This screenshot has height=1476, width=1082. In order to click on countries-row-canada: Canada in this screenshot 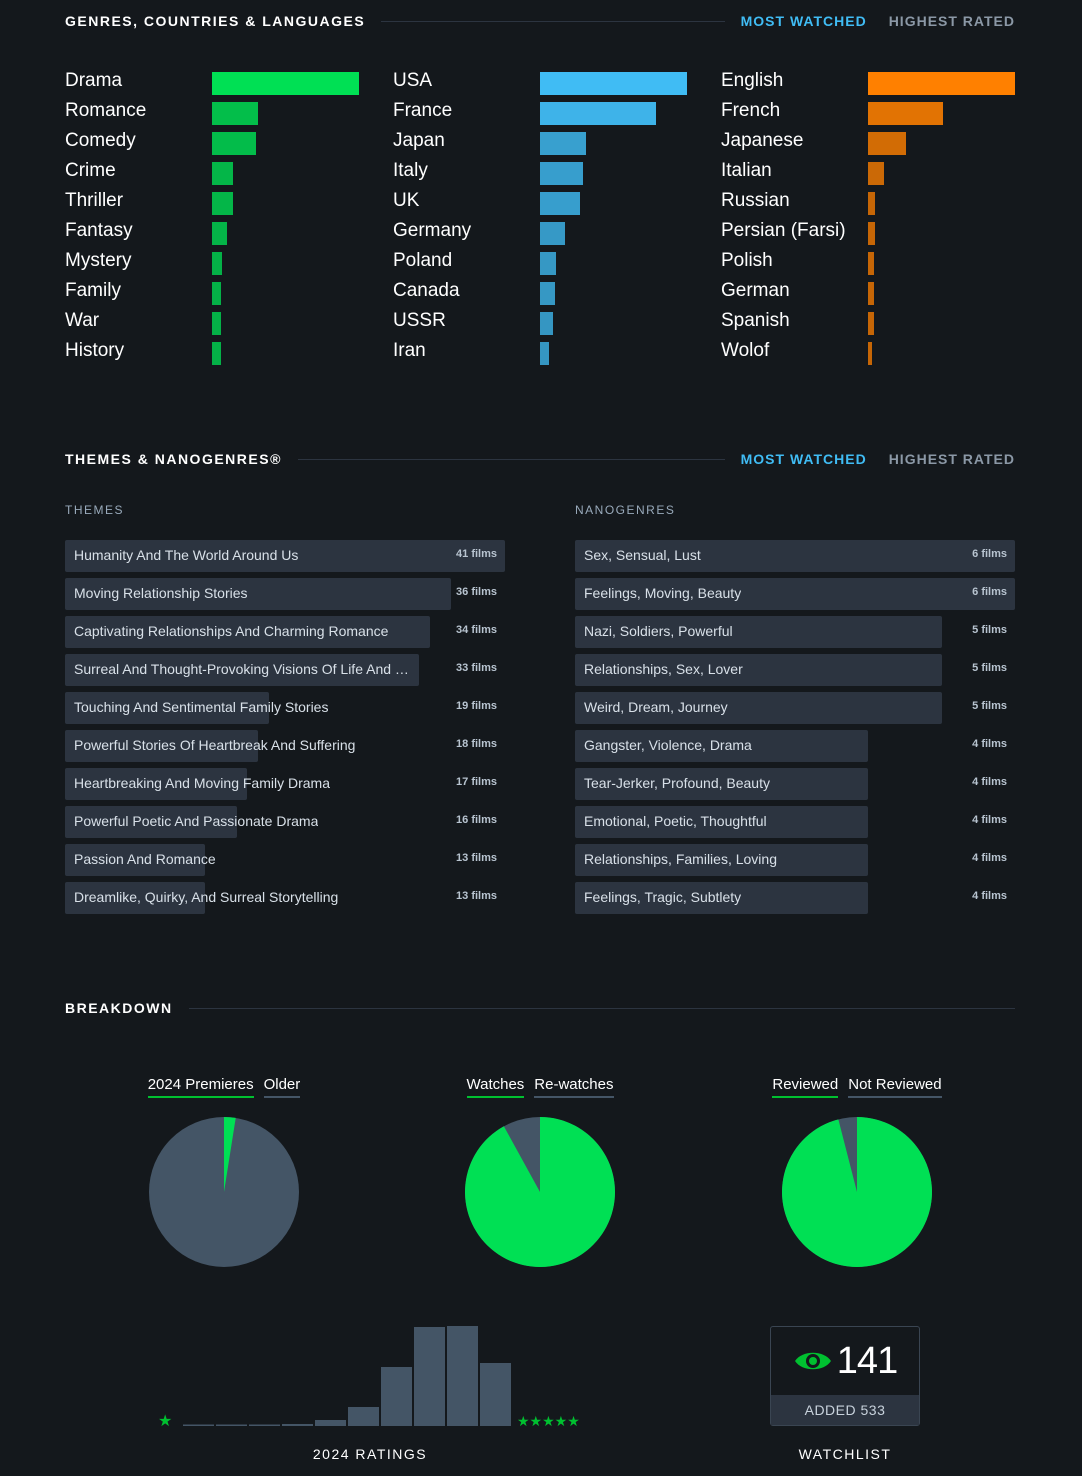, I will do `click(540, 293)`.